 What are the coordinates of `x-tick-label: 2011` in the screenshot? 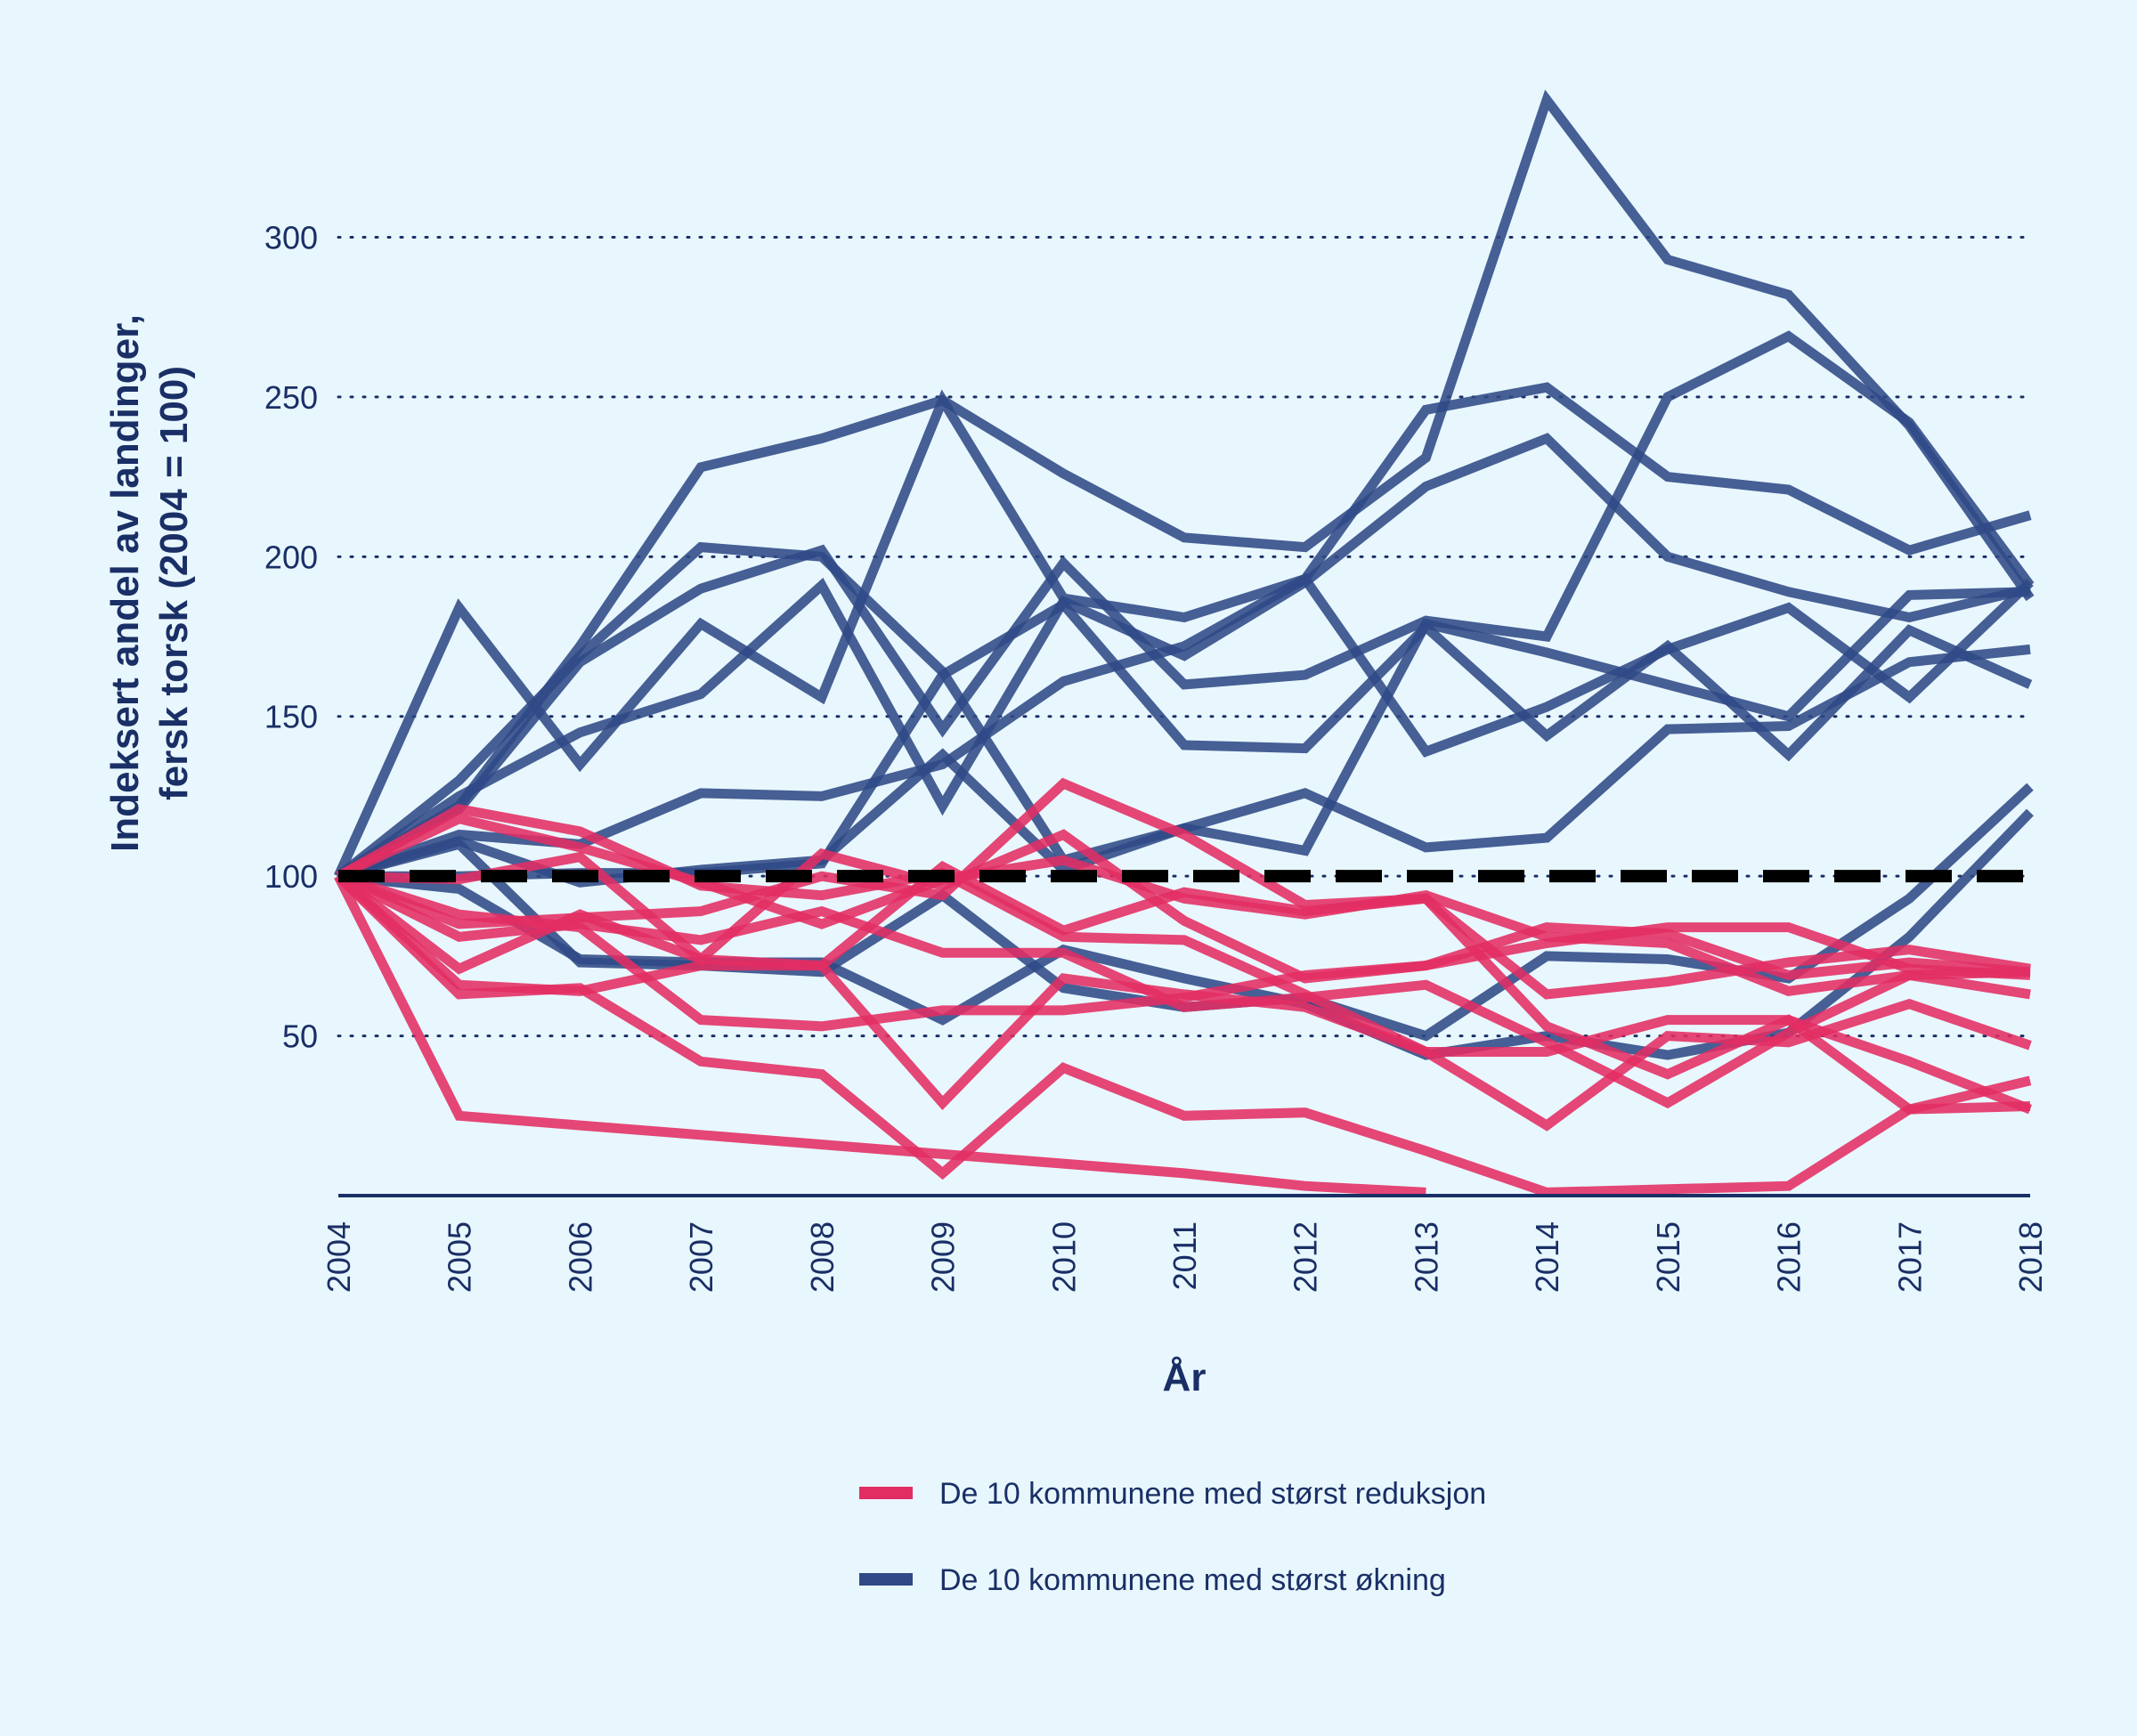 It's located at (1184, 1255).